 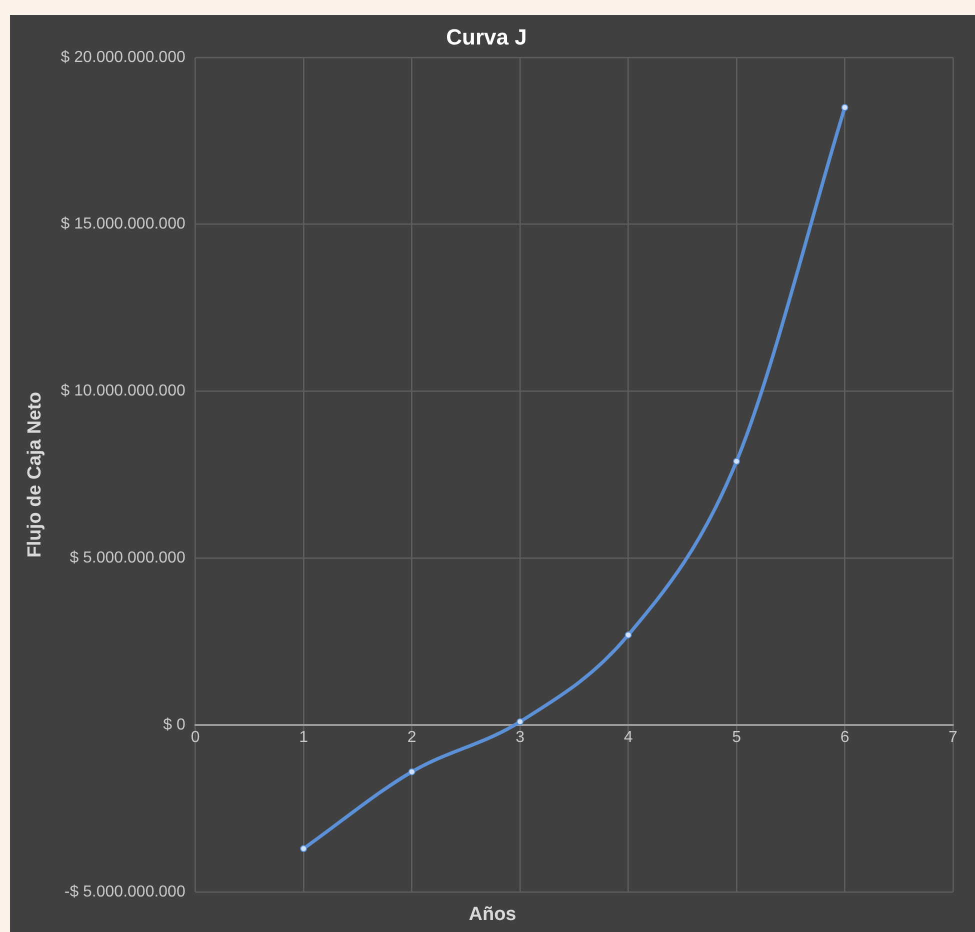 What do you see at coordinates (520, 737) in the screenshot?
I see `x-tick-label: 3` at bounding box center [520, 737].